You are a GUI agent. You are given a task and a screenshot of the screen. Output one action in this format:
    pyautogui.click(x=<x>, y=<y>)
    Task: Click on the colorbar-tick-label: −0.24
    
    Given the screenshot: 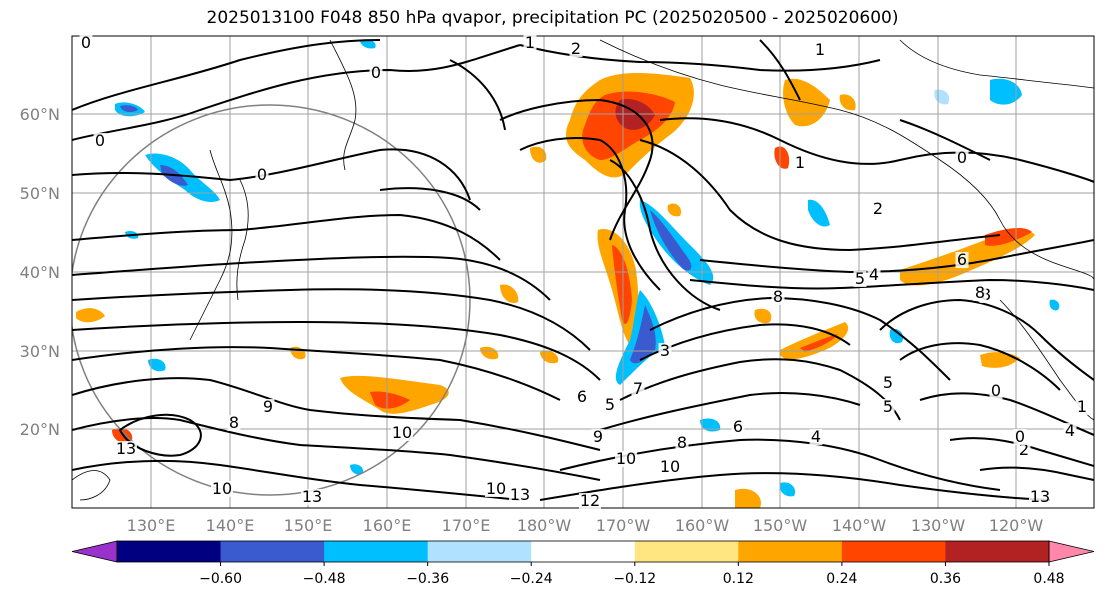 What is the action you would take?
    pyautogui.click(x=531, y=579)
    